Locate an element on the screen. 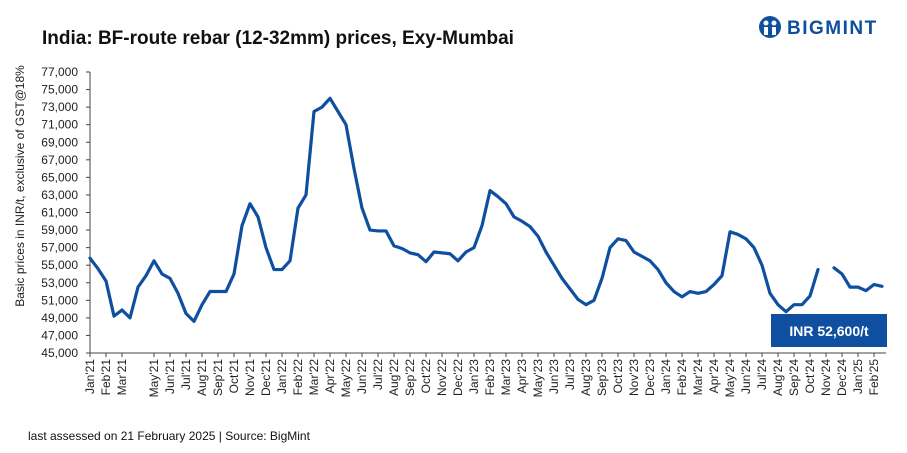  y-tick-label: 51,000 is located at coordinates (59, 300).